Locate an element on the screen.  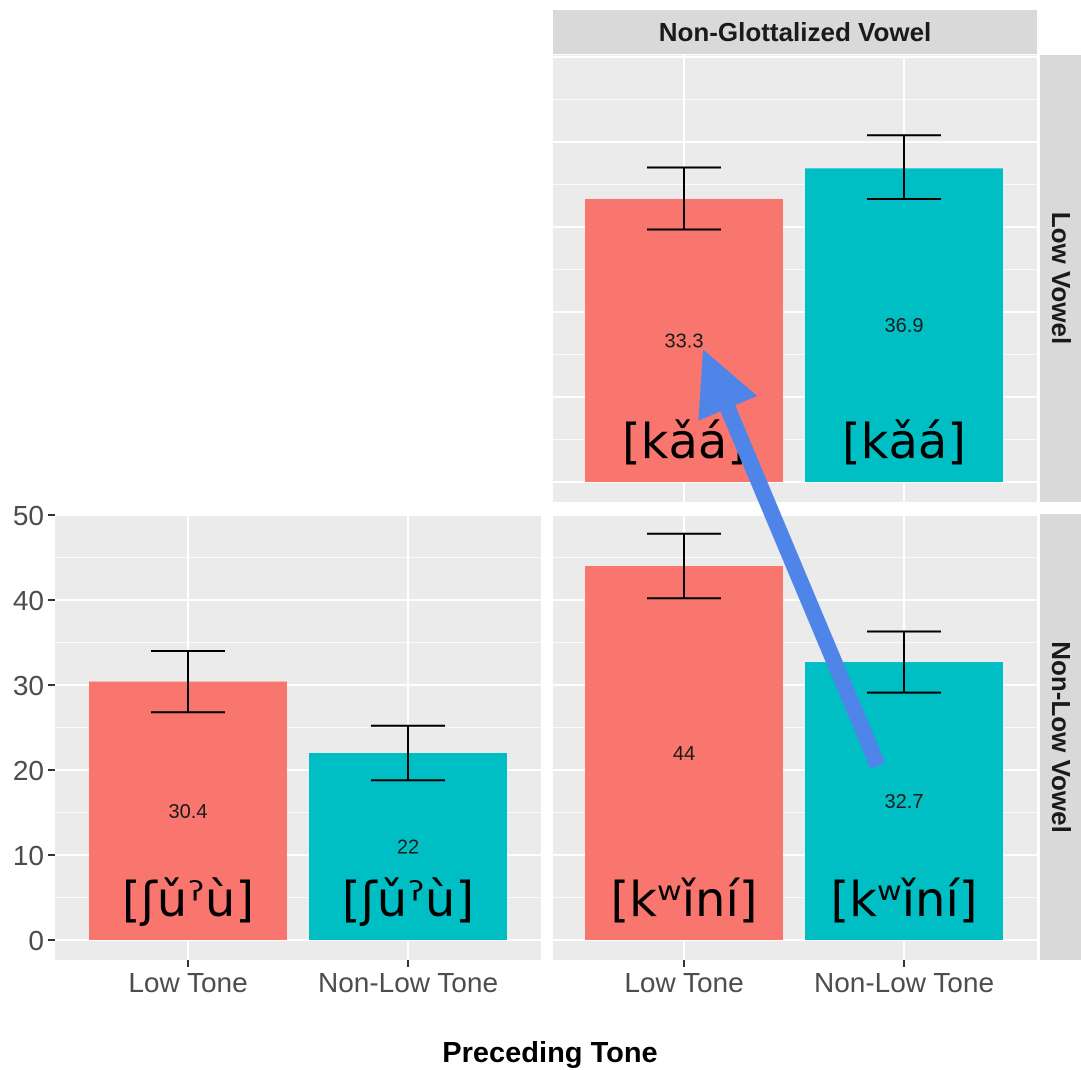
row-strip-bottom-label: Non-Low Vowel is located at coordinates (1061, 737).